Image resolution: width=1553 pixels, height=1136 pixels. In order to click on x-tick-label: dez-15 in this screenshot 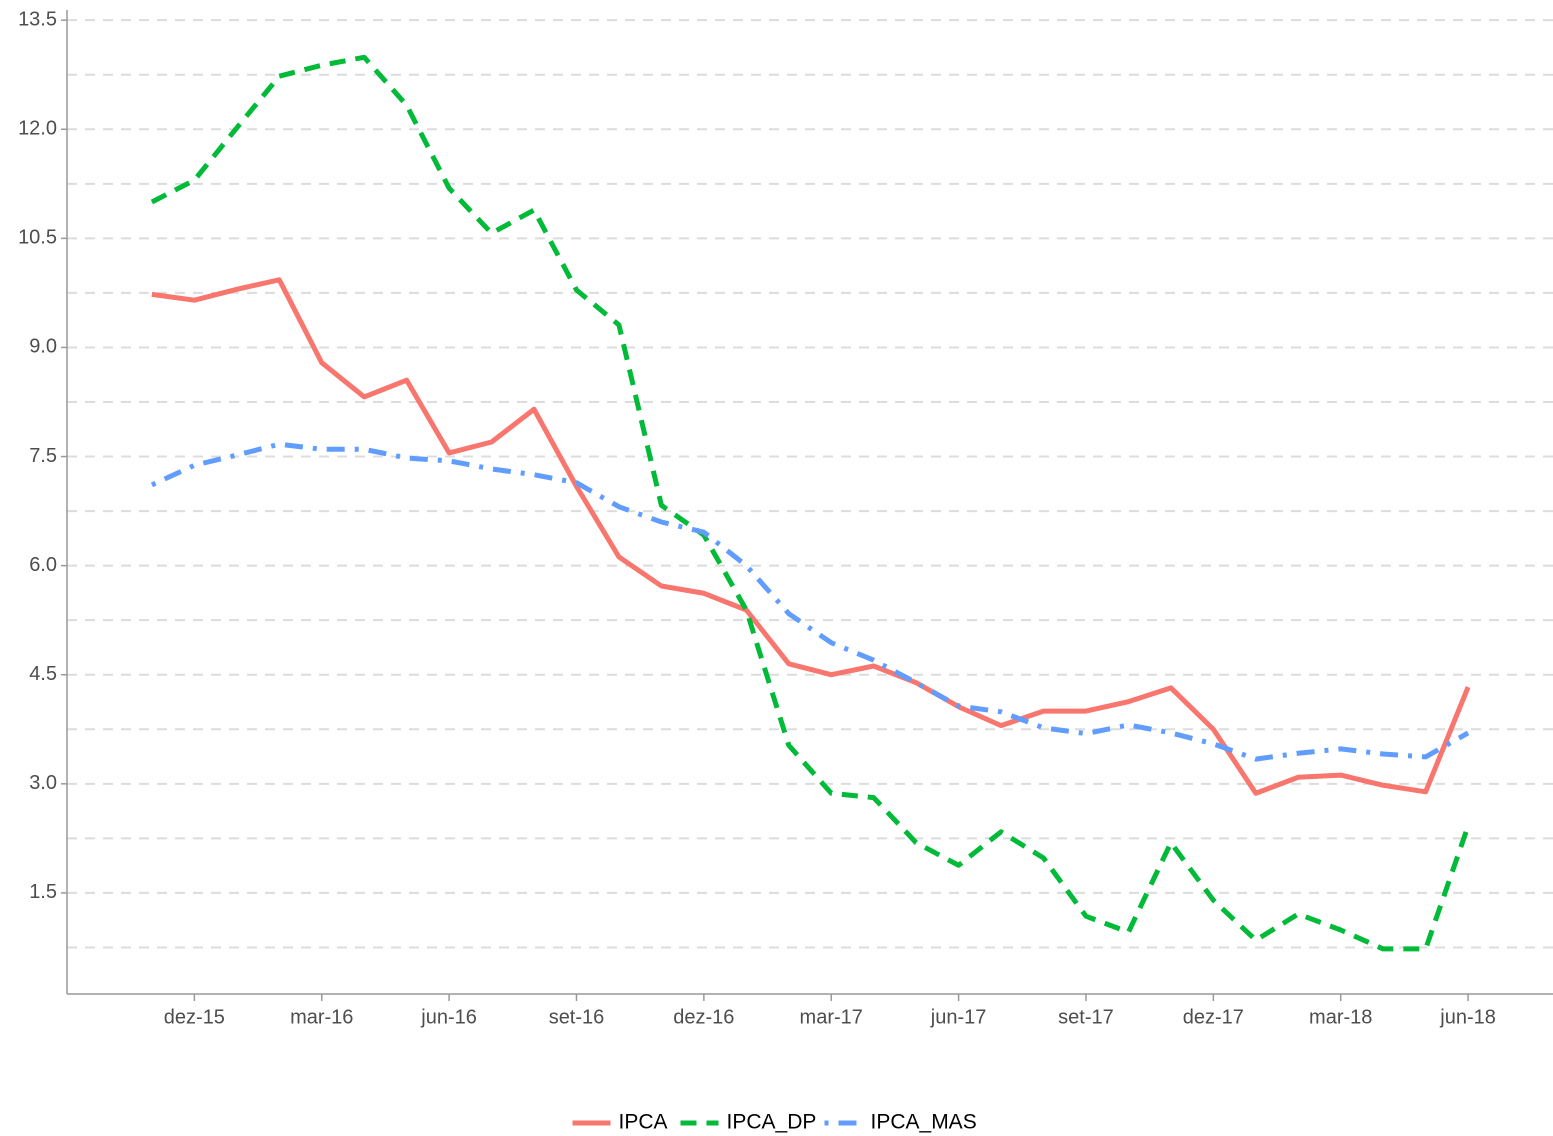, I will do `click(194, 1017)`.